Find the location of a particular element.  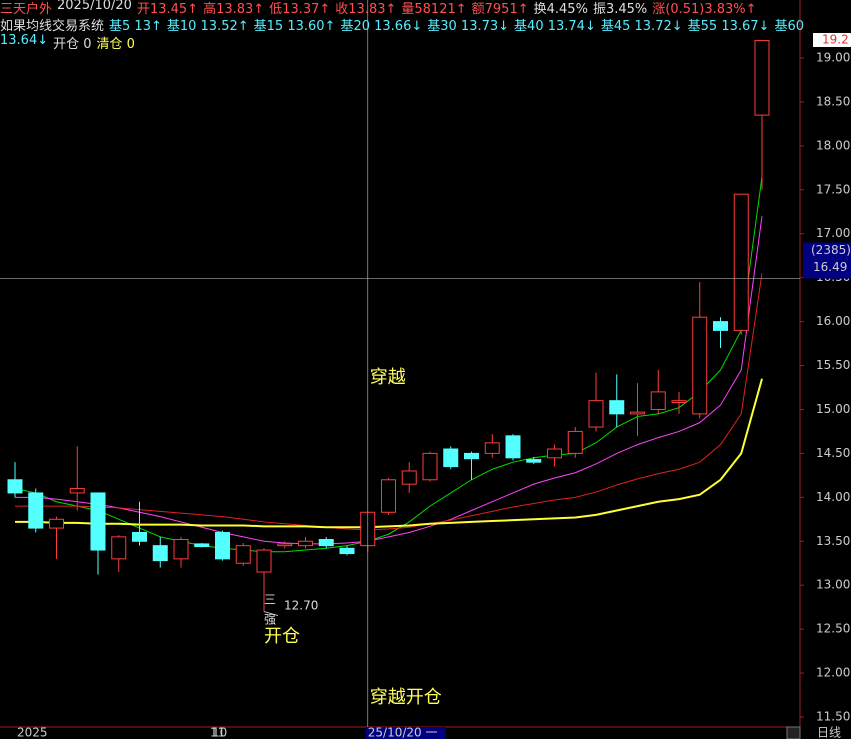

info-item: 涨(0.51)3.83%↑ is located at coordinates (704, 9).